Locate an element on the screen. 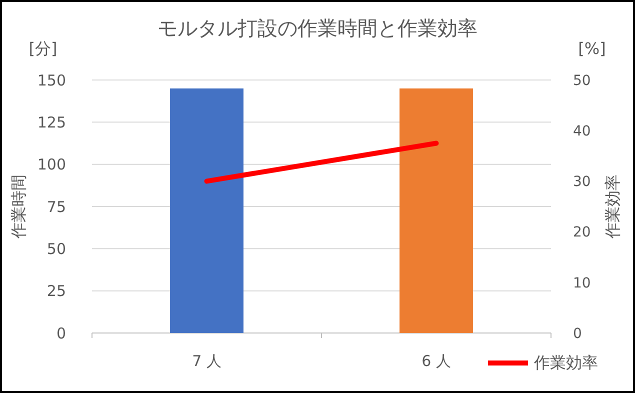 Image resolution: width=635 pixels, height=393 pixels. y2-tick-label: 20 is located at coordinates (582, 232).